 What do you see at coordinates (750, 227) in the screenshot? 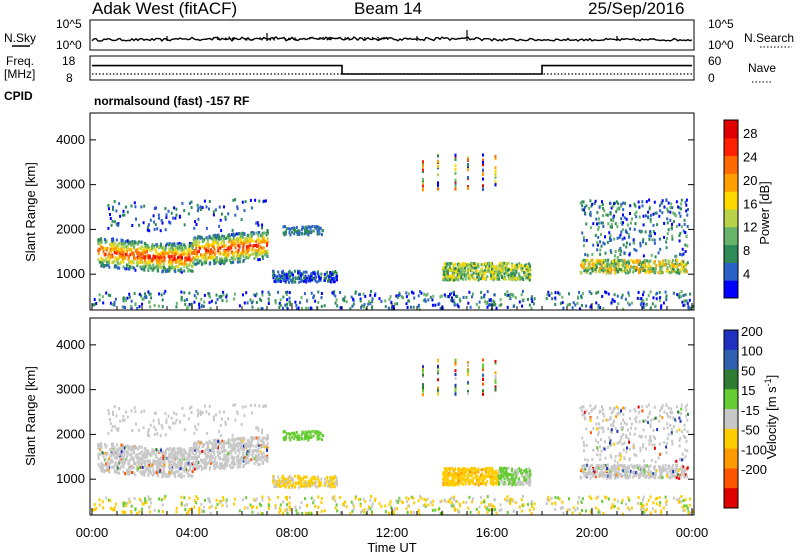
I see `power-colorbar-tick: 12` at bounding box center [750, 227].